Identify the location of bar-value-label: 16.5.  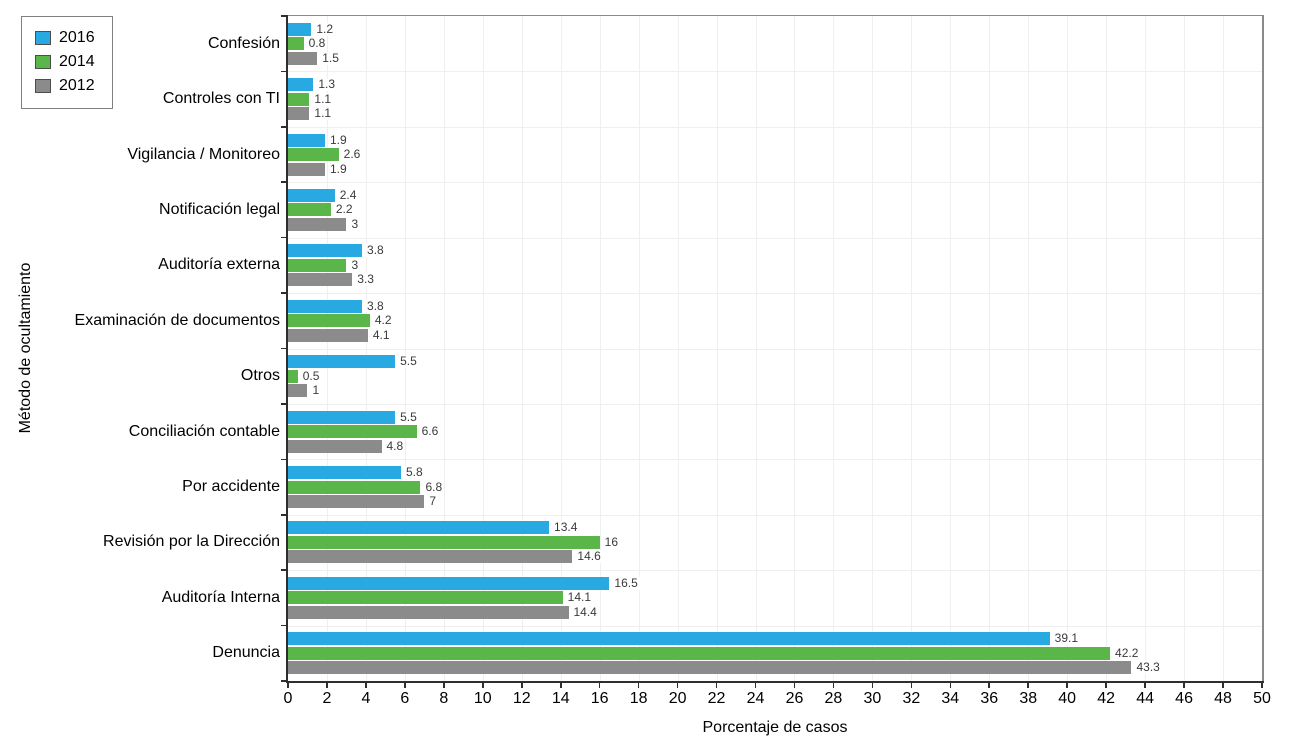
(626, 582).